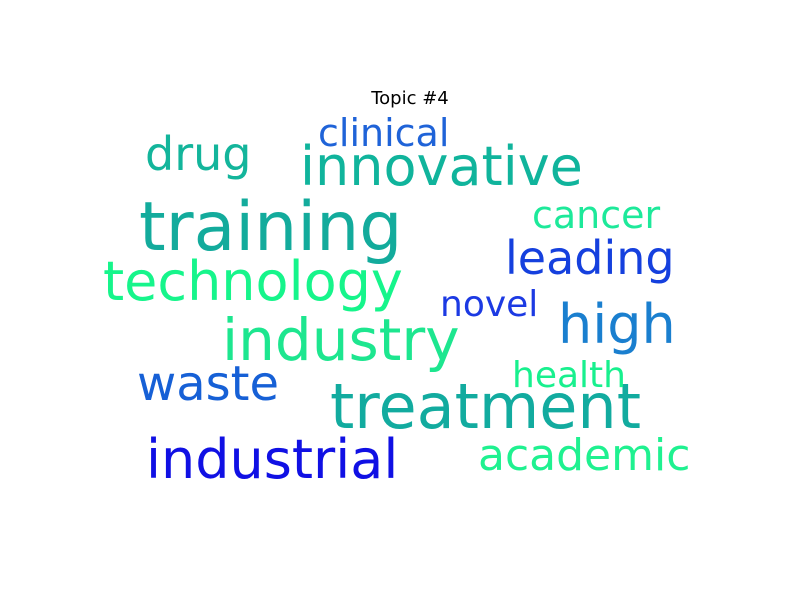  Describe the element at coordinates (596, 215) in the screenshot. I see `word-cancer: cancer` at that location.